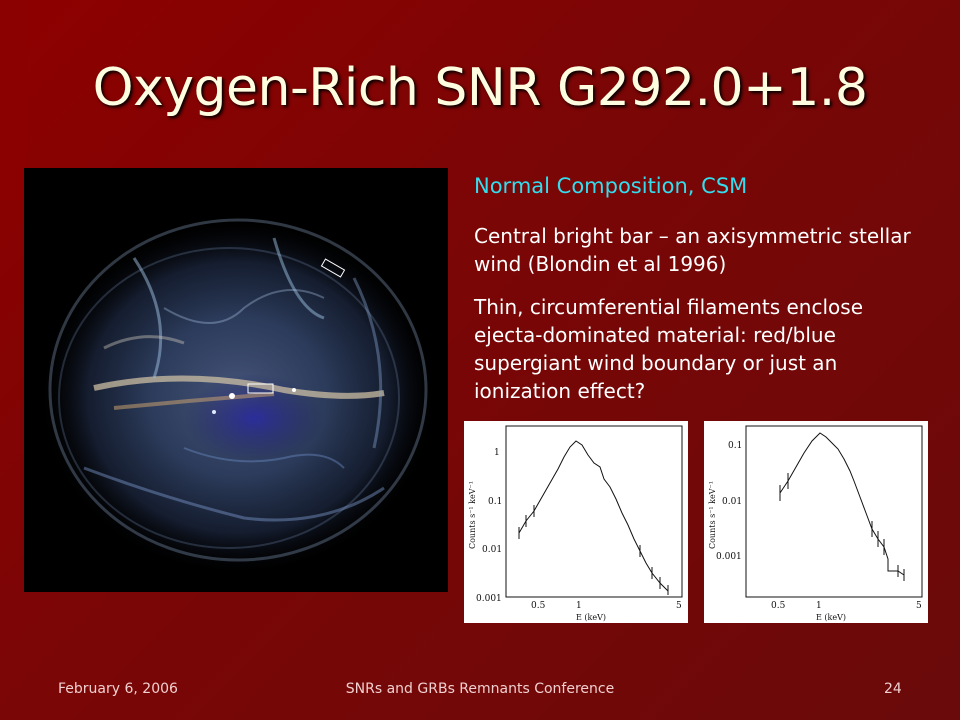 The image size is (960, 720). Describe the element at coordinates (480, 689) in the screenshot. I see `footer-conference: SNRs and GRBs Remnants Conference` at that location.